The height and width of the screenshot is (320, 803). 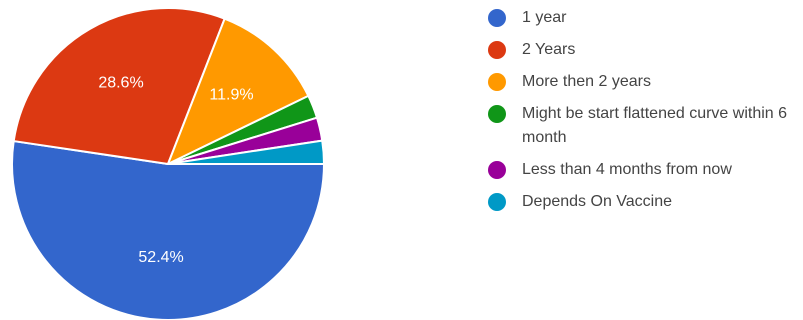 I want to click on legend-item-2: 2 Years, so click(x=645, y=50).